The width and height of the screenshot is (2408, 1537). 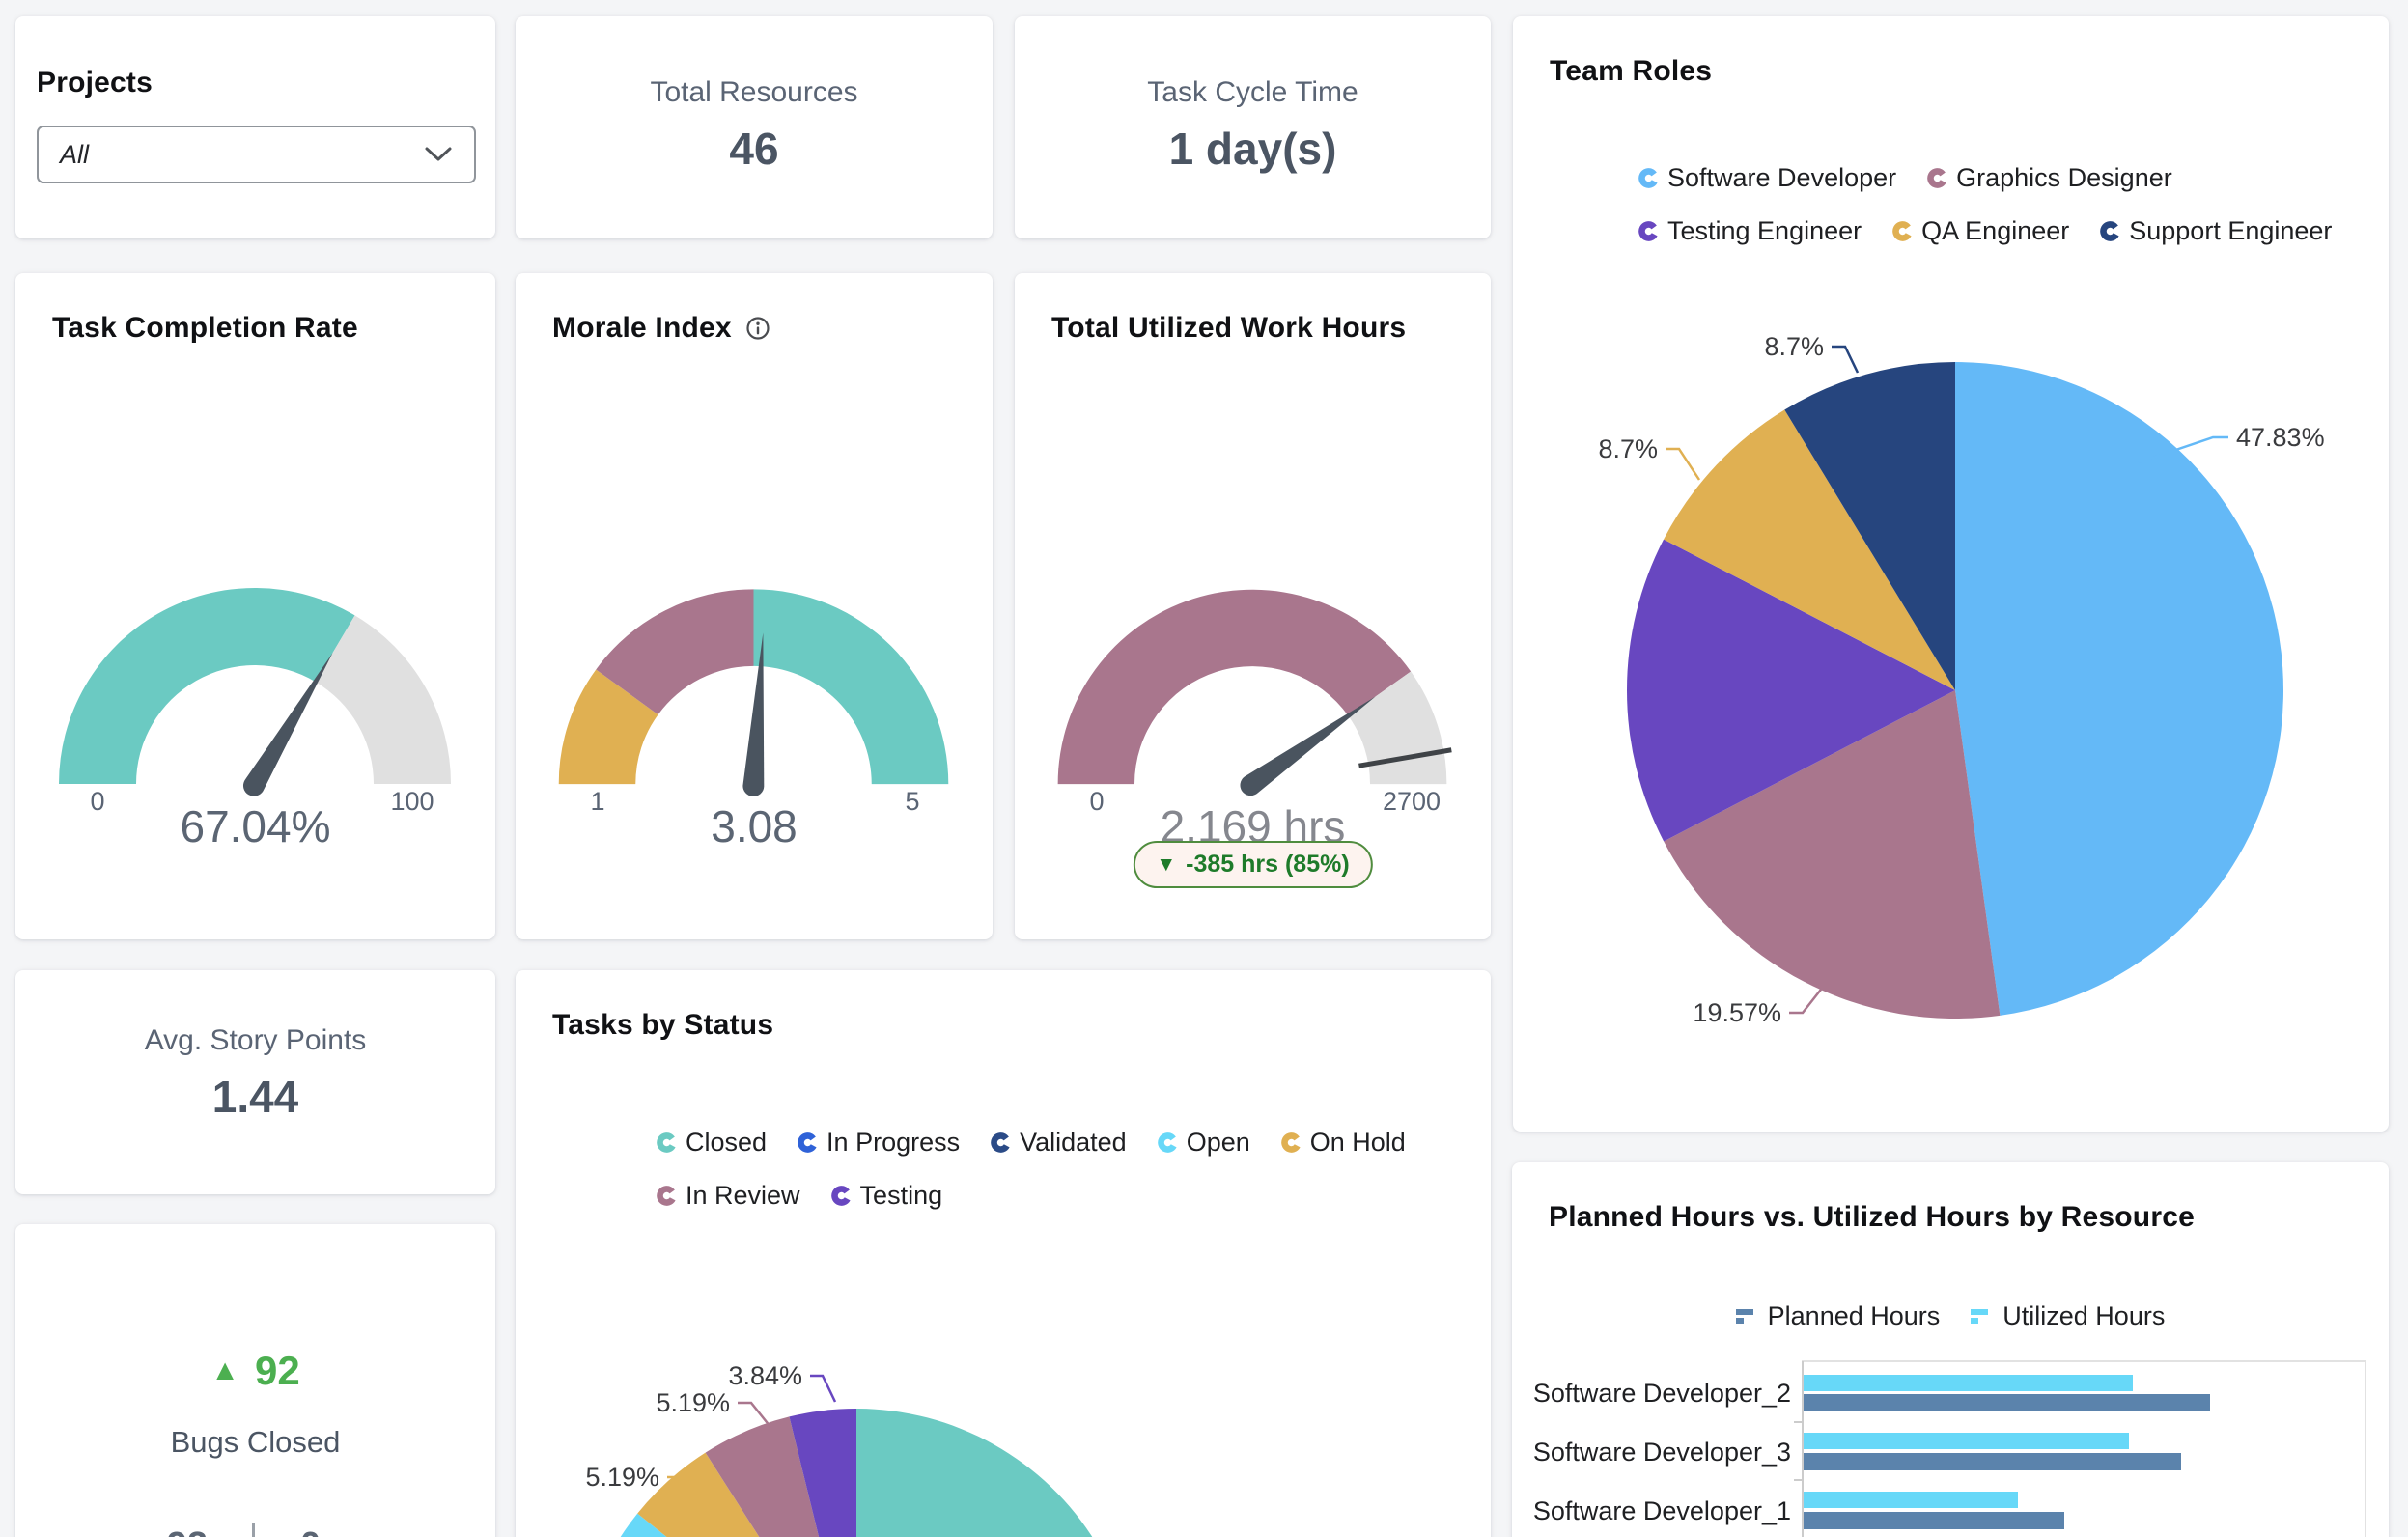 What do you see at coordinates (765, 1375) in the screenshot?
I see `pie-percent-label: 3.84%` at bounding box center [765, 1375].